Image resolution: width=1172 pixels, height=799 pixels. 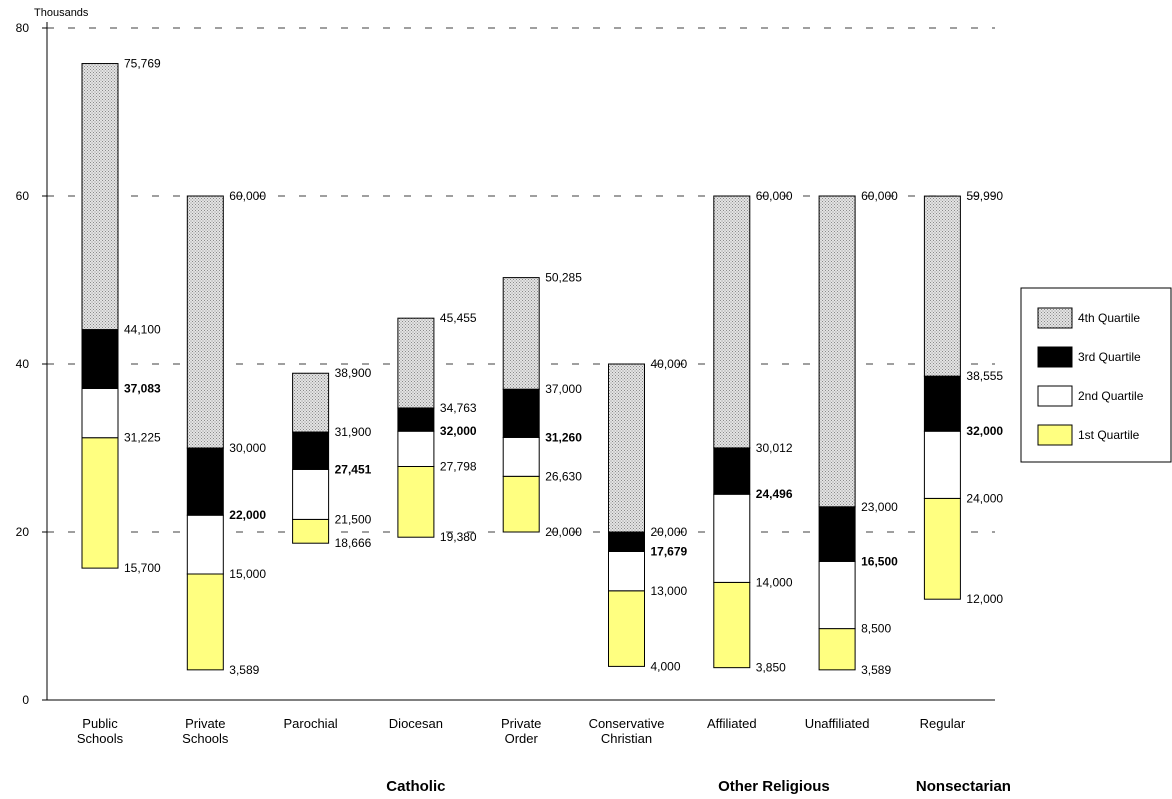 I want to click on value-label-median: 27,451, so click(x=353, y=469).